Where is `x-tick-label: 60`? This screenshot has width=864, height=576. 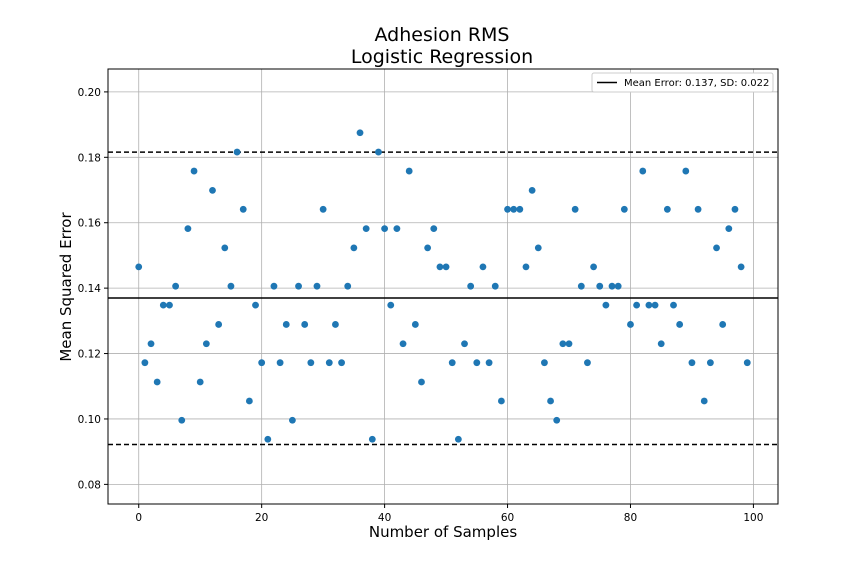 x-tick-label: 60 is located at coordinates (507, 518).